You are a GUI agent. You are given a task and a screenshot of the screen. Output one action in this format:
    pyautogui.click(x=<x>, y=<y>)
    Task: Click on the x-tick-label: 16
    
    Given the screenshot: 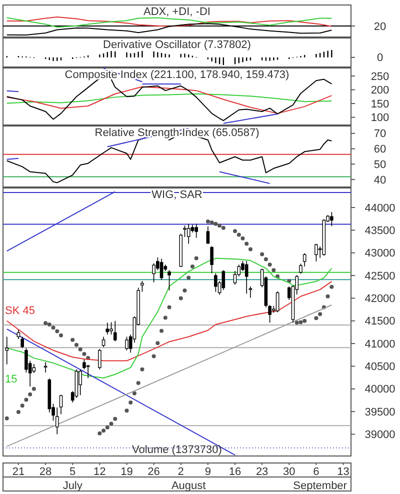 What is the action you would take?
    pyautogui.click(x=235, y=472)
    